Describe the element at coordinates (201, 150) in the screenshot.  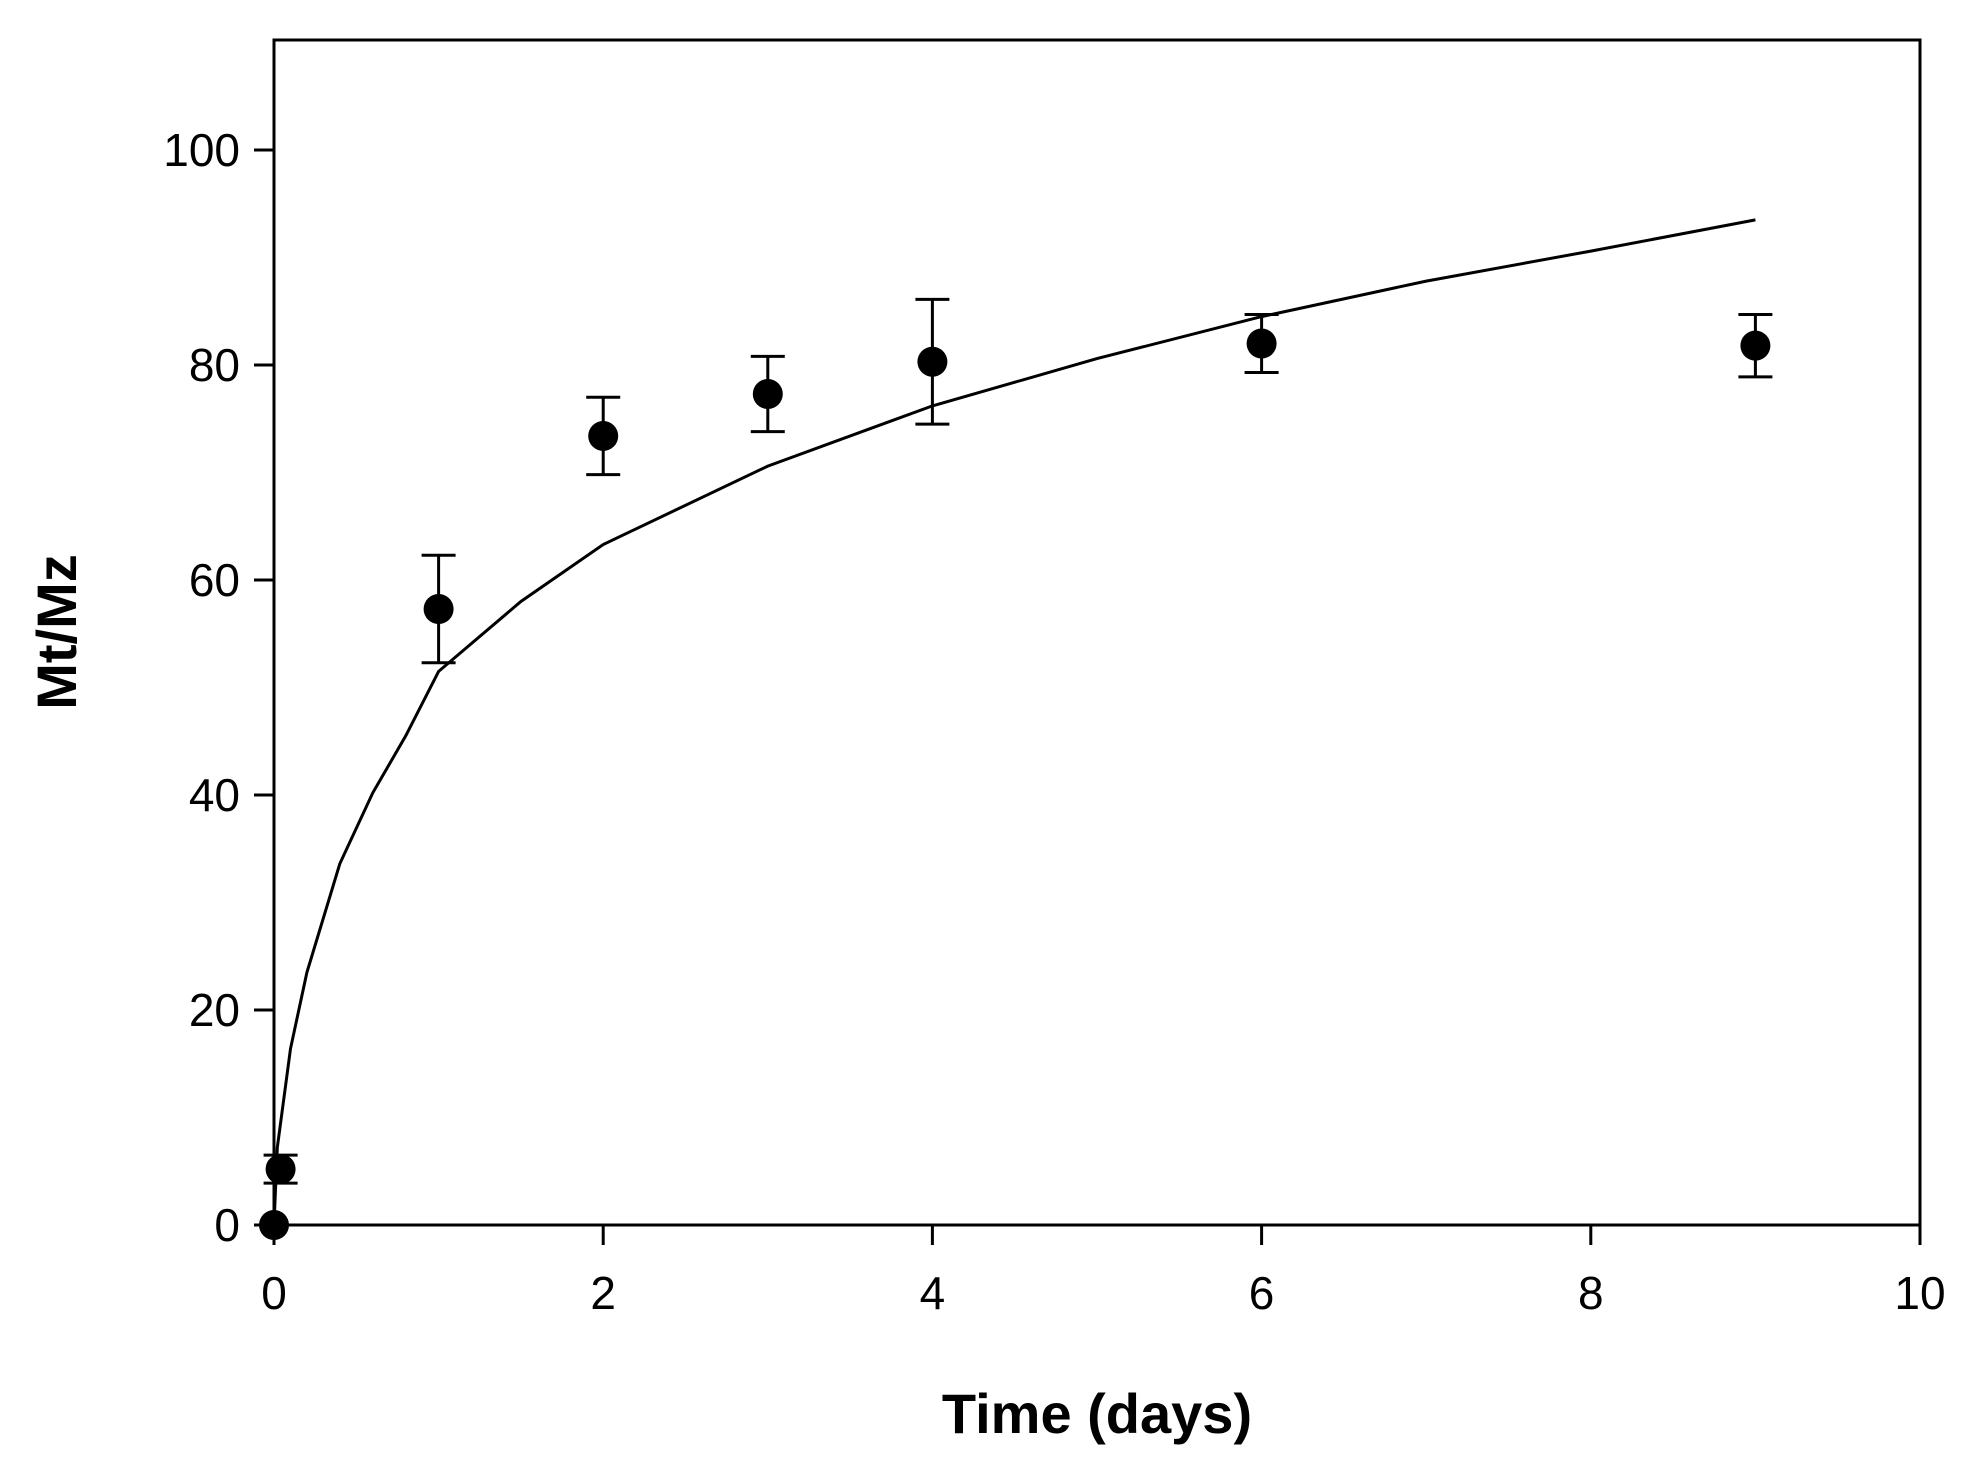
I see `y-tick-label-100: 100` at that location.